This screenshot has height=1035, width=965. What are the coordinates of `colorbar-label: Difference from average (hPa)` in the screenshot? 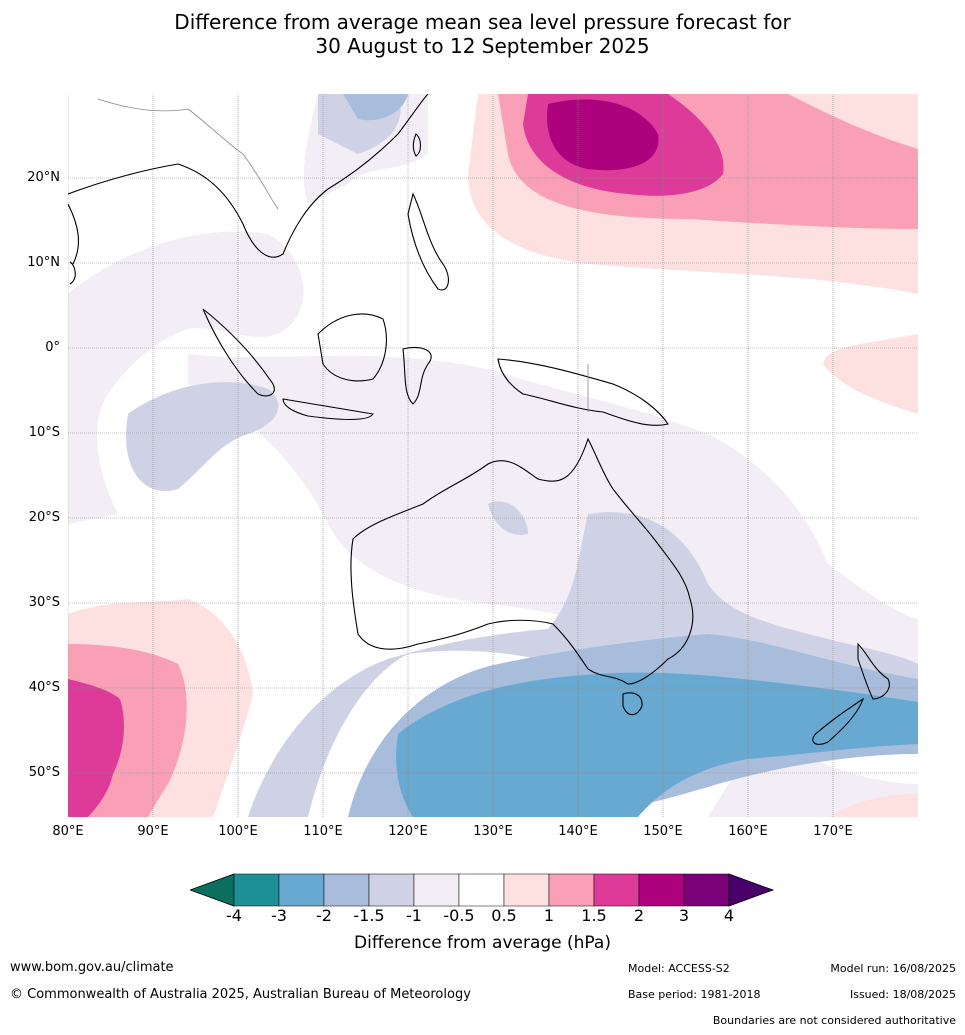 It's located at (482, 943).